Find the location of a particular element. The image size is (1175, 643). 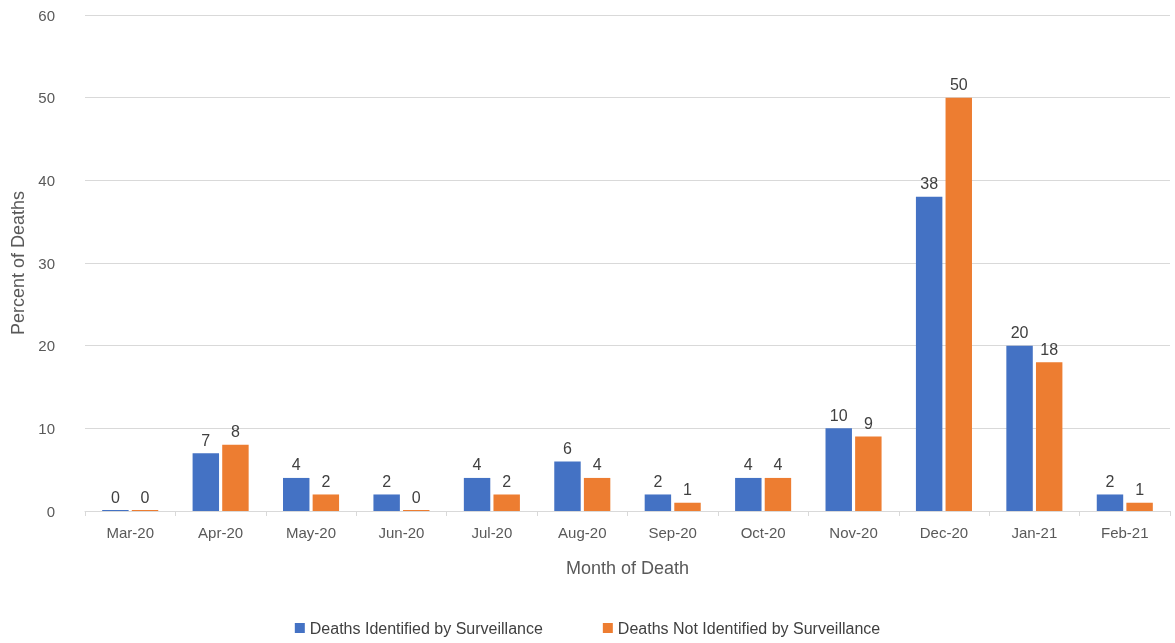

data-label: 9 is located at coordinates (868, 424).